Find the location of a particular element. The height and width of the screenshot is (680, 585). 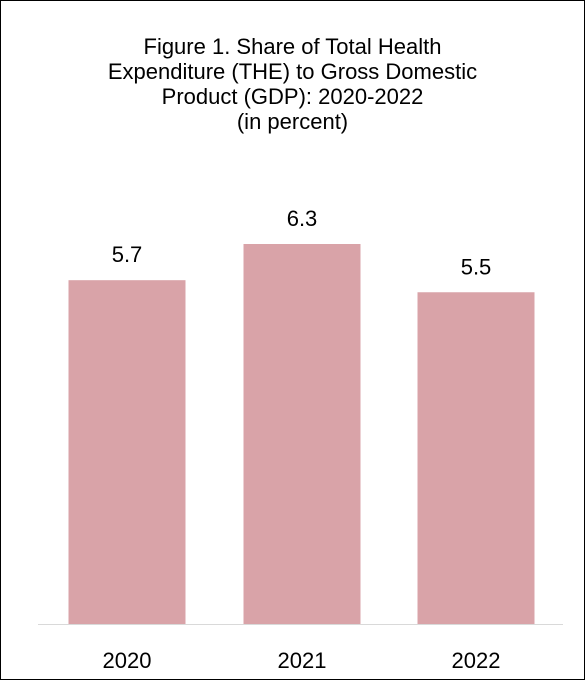

data-label-2022: 5.5 is located at coordinates (476, 266).